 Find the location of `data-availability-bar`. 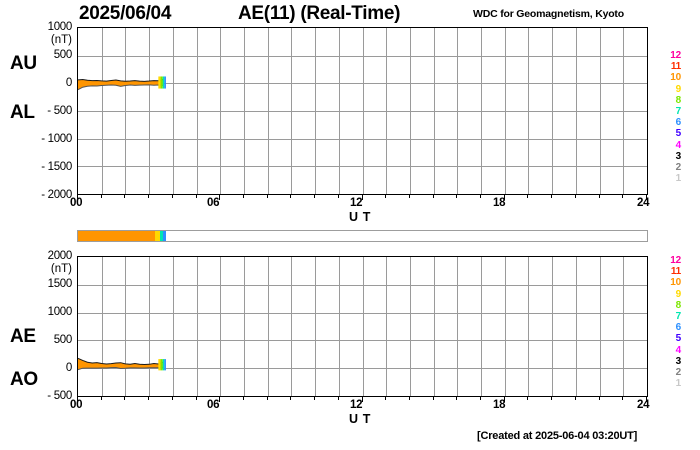

data-availability-bar is located at coordinates (362, 236).